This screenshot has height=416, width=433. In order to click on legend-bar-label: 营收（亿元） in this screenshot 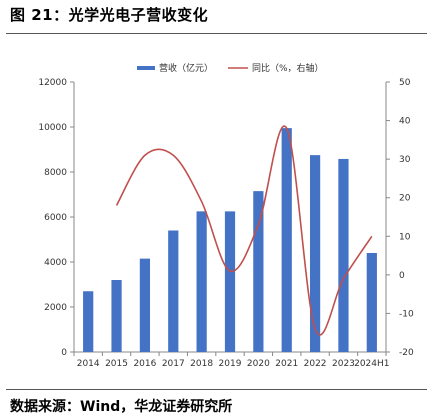, I will do `click(186, 68)`.